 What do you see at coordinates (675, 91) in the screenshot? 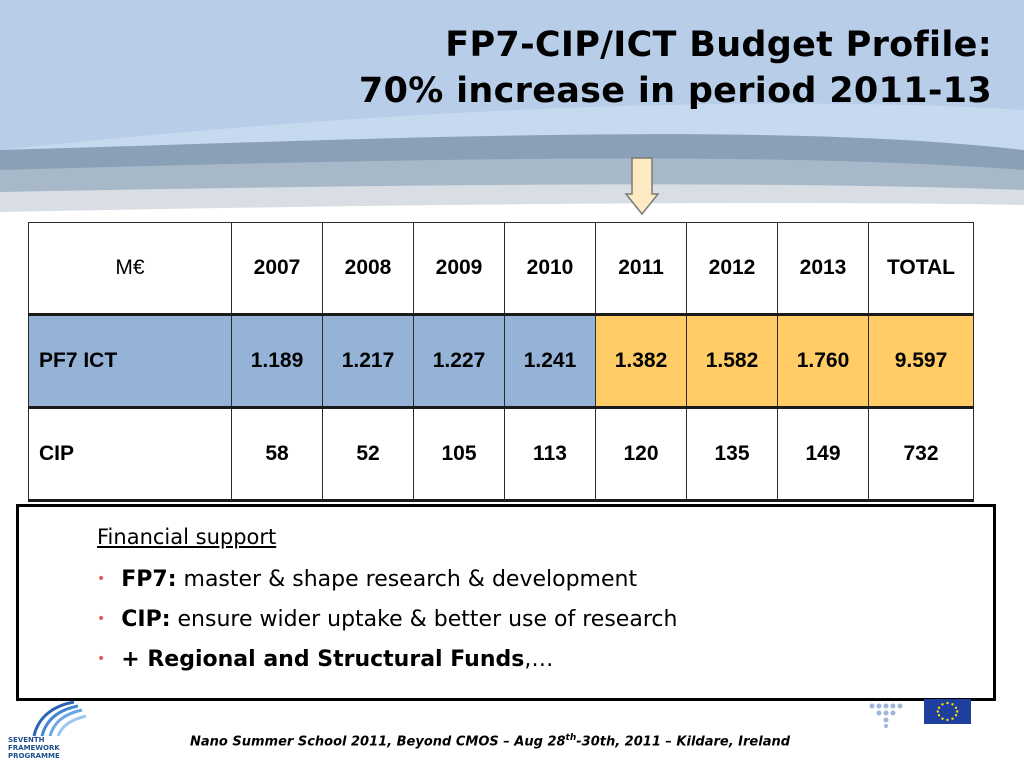
I see `title-line-2: 70% increase in period 2011-13` at bounding box center [675, 91].